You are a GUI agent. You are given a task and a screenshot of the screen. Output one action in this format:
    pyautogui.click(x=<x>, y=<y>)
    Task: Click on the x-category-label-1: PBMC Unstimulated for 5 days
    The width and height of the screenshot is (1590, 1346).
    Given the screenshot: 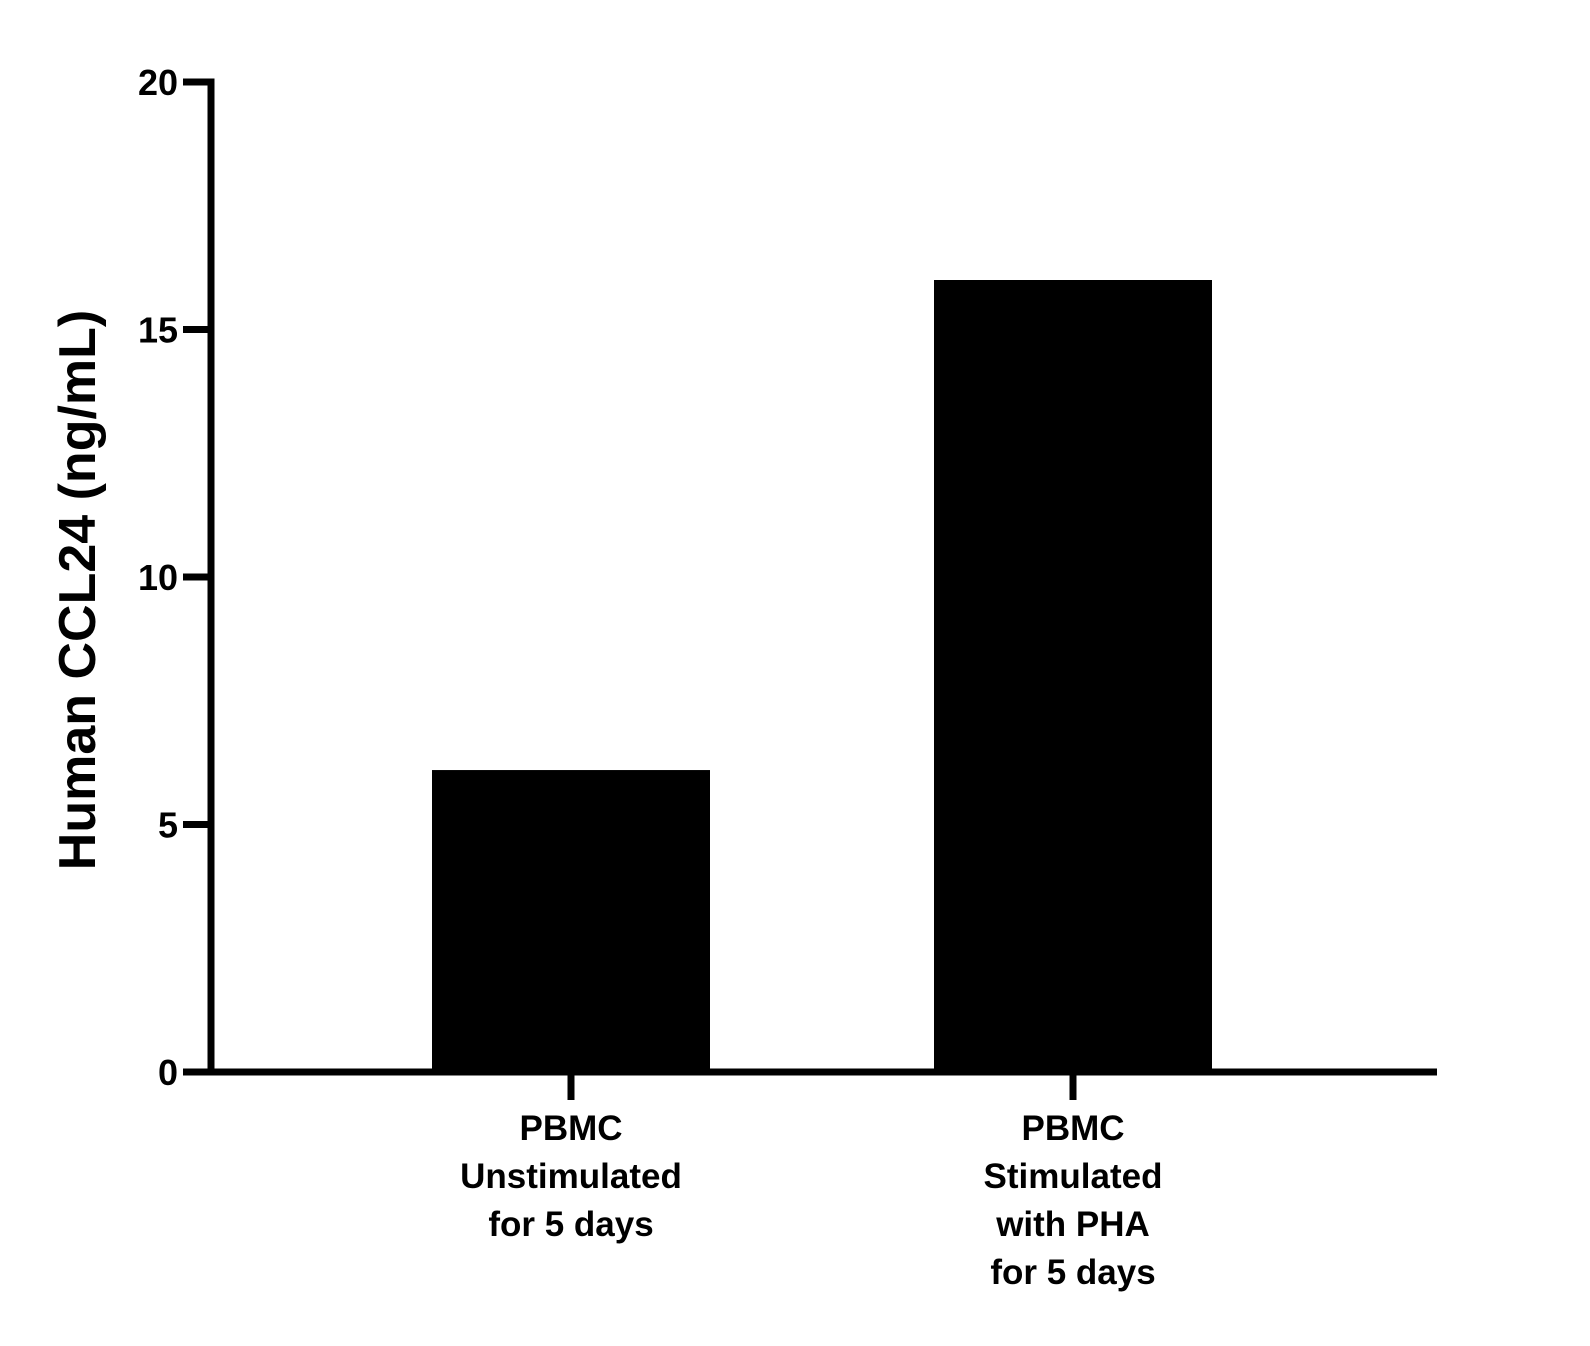 What is the action you would take?
    pyautogui.click(x=571, y=1176)
    